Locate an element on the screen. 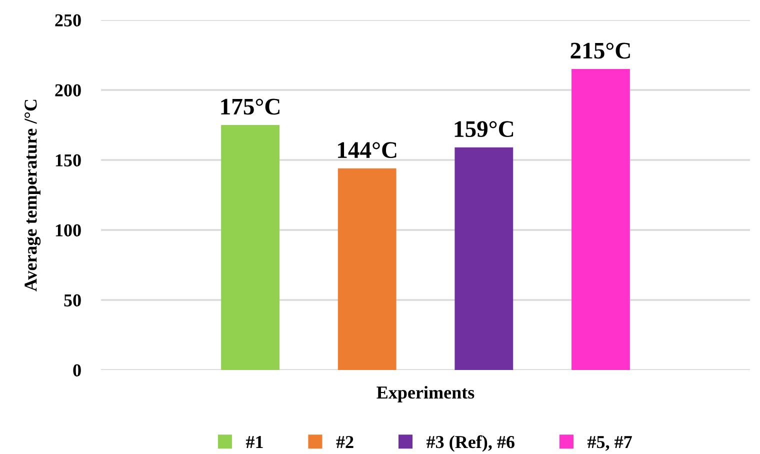  y-axis-title: Average temperature /°C is located at coordinates (32, 196).